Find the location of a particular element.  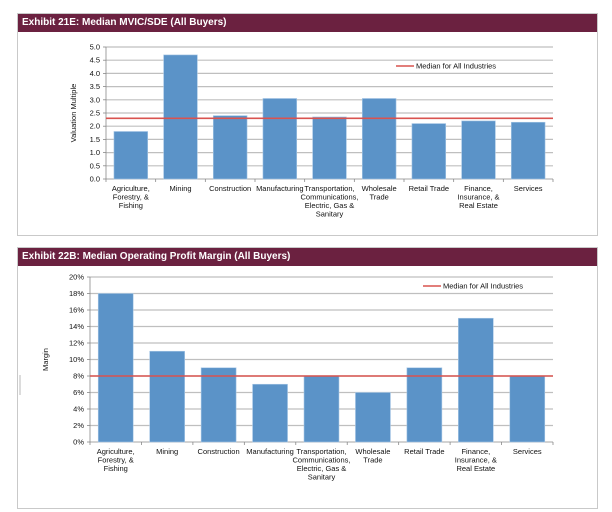

y-tick-label: 5.0 is located at coordinates (95, 47).